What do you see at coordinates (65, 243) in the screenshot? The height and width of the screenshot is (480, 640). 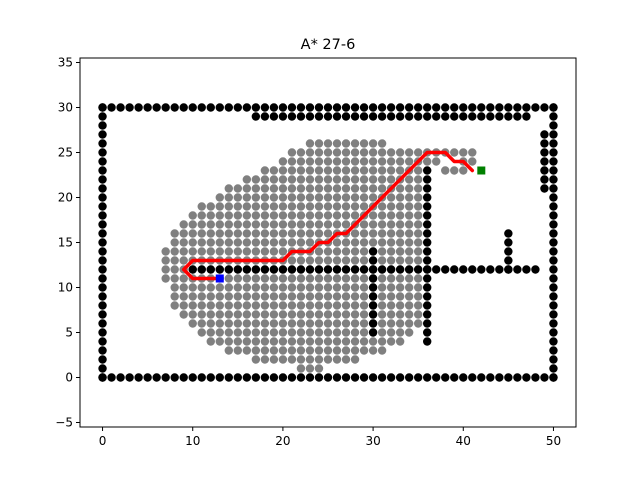 I see `y-tick-label: 15` at bounding box center [65, 243].